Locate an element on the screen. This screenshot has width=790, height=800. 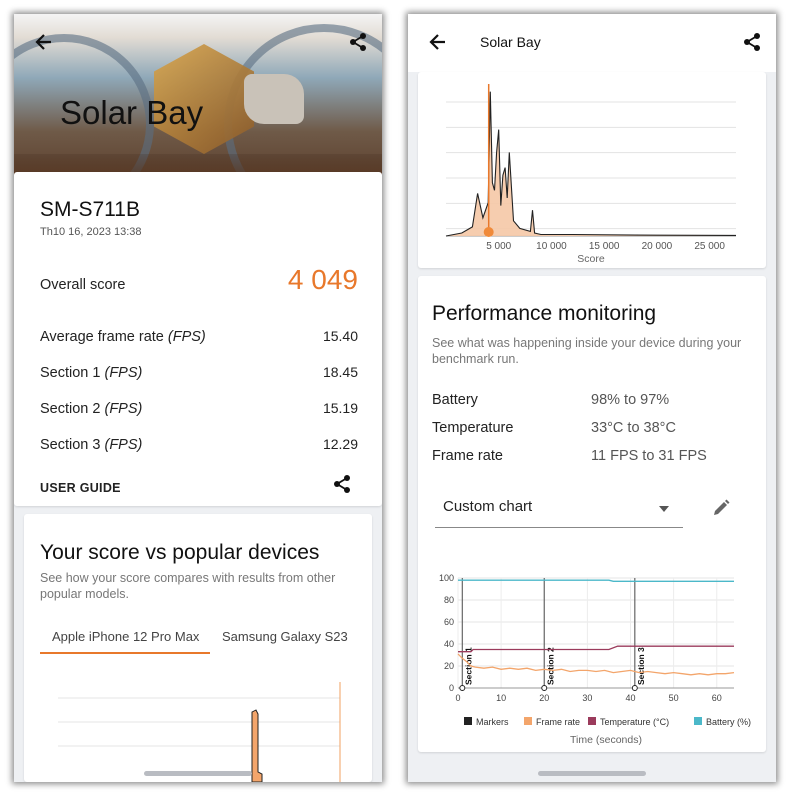
compare-histogram is located at coordinates (199, 732).